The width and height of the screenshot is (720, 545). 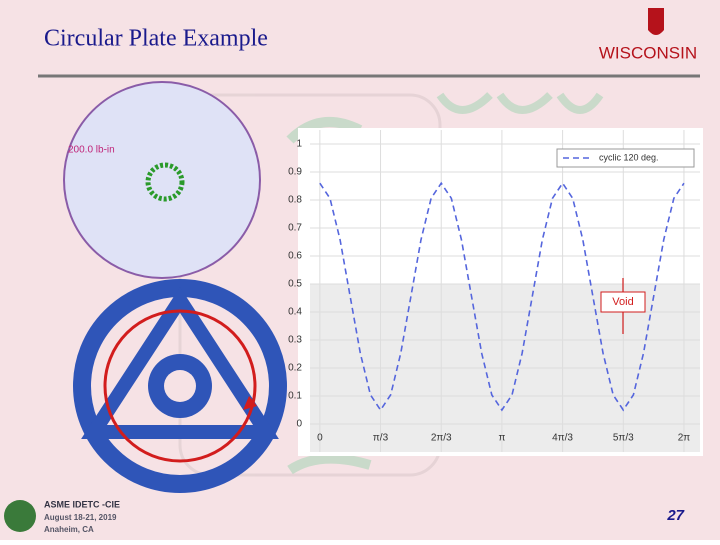 I want to click on design, so click(x=180, y=386).